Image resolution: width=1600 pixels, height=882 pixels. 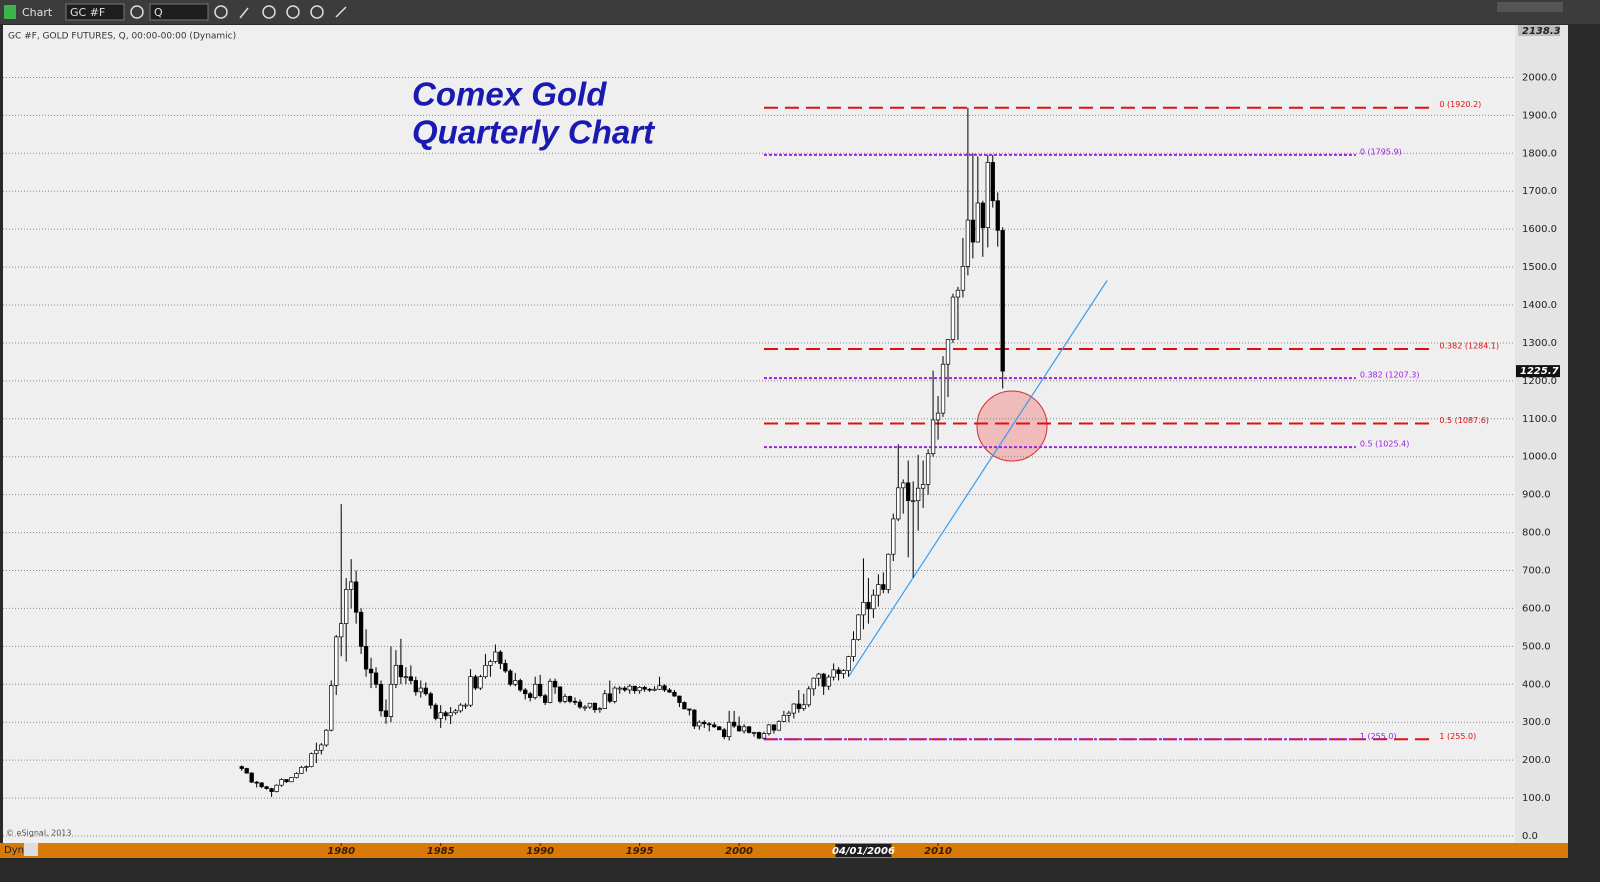 I want to click on y-tick-label: 200.0, so click(x=1536, y=760).